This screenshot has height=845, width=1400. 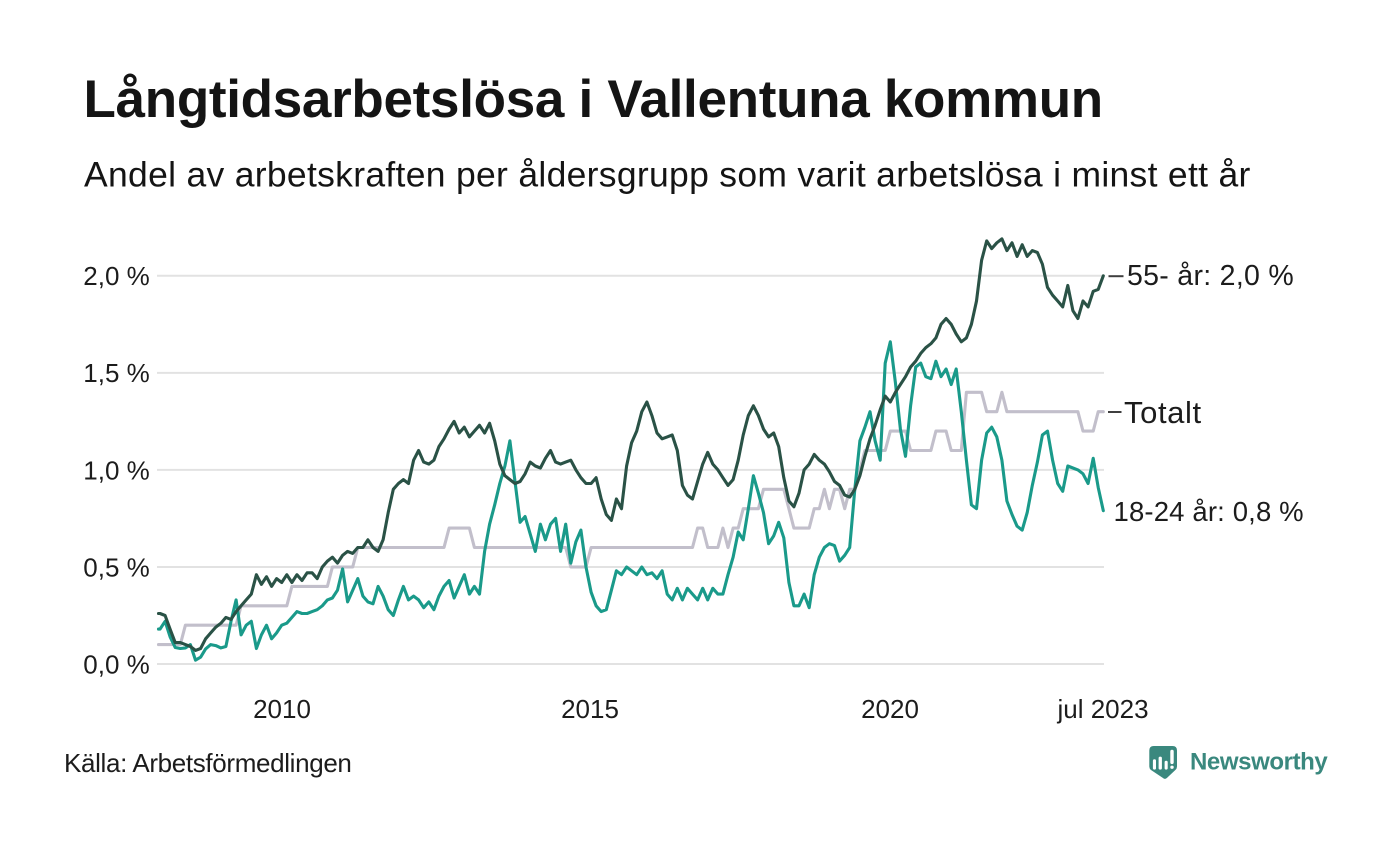 I want to click on svg-text: 2020, so click(x=890, y=709).